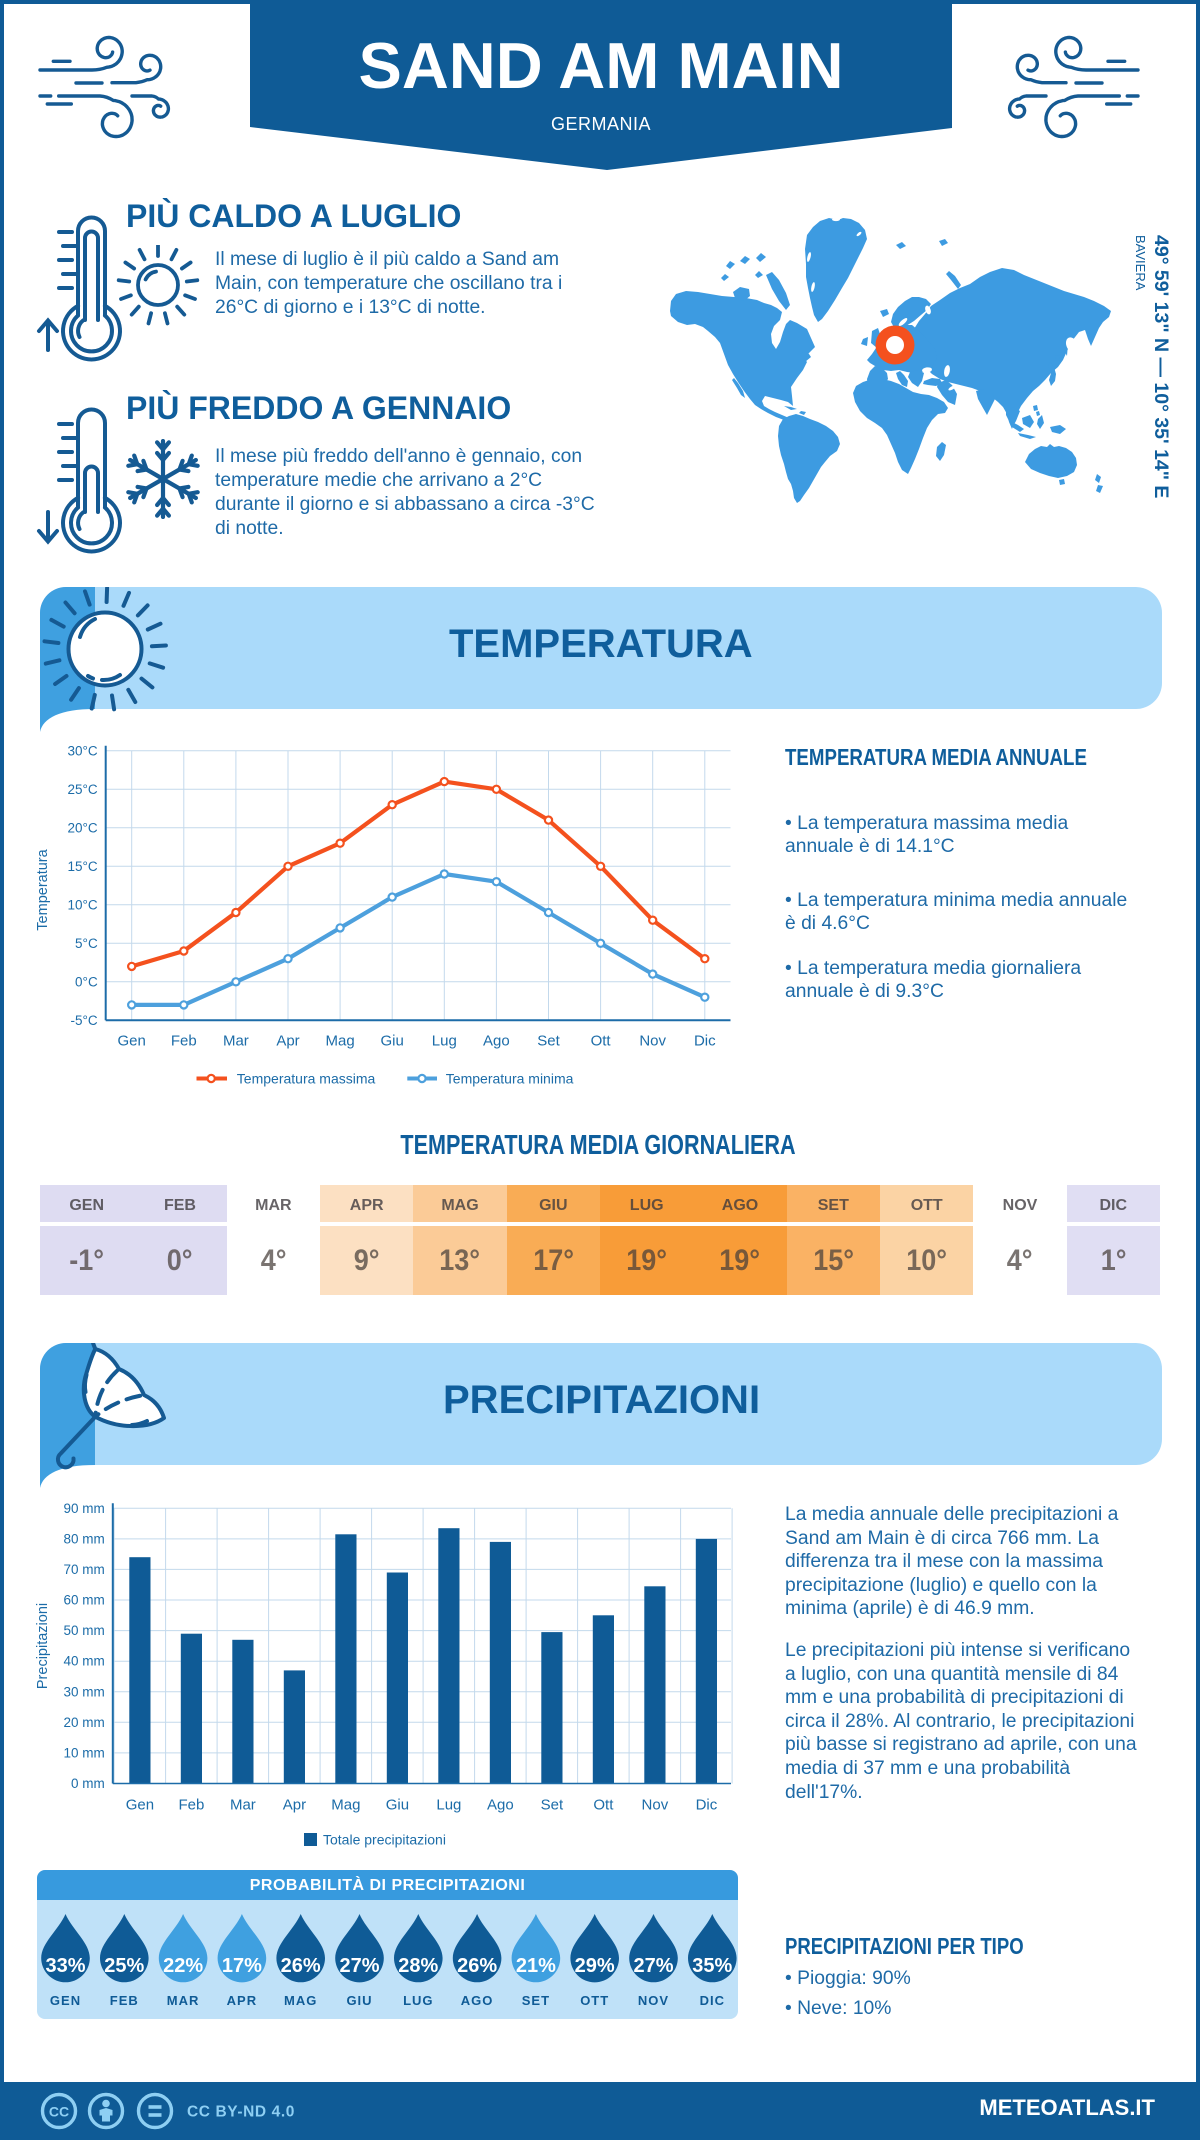  I want to click on svg-text: GEN, so click(65, 2000).